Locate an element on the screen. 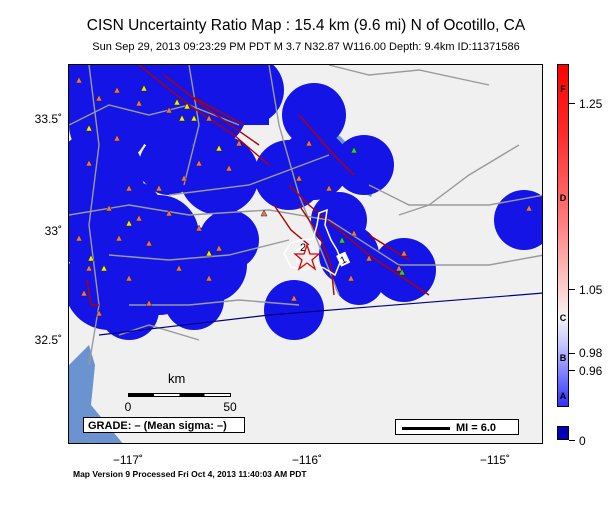 This screenshot has height=514, width=612. colorbar-value-1-25: 1.25 is located at coordinates (591, 104).